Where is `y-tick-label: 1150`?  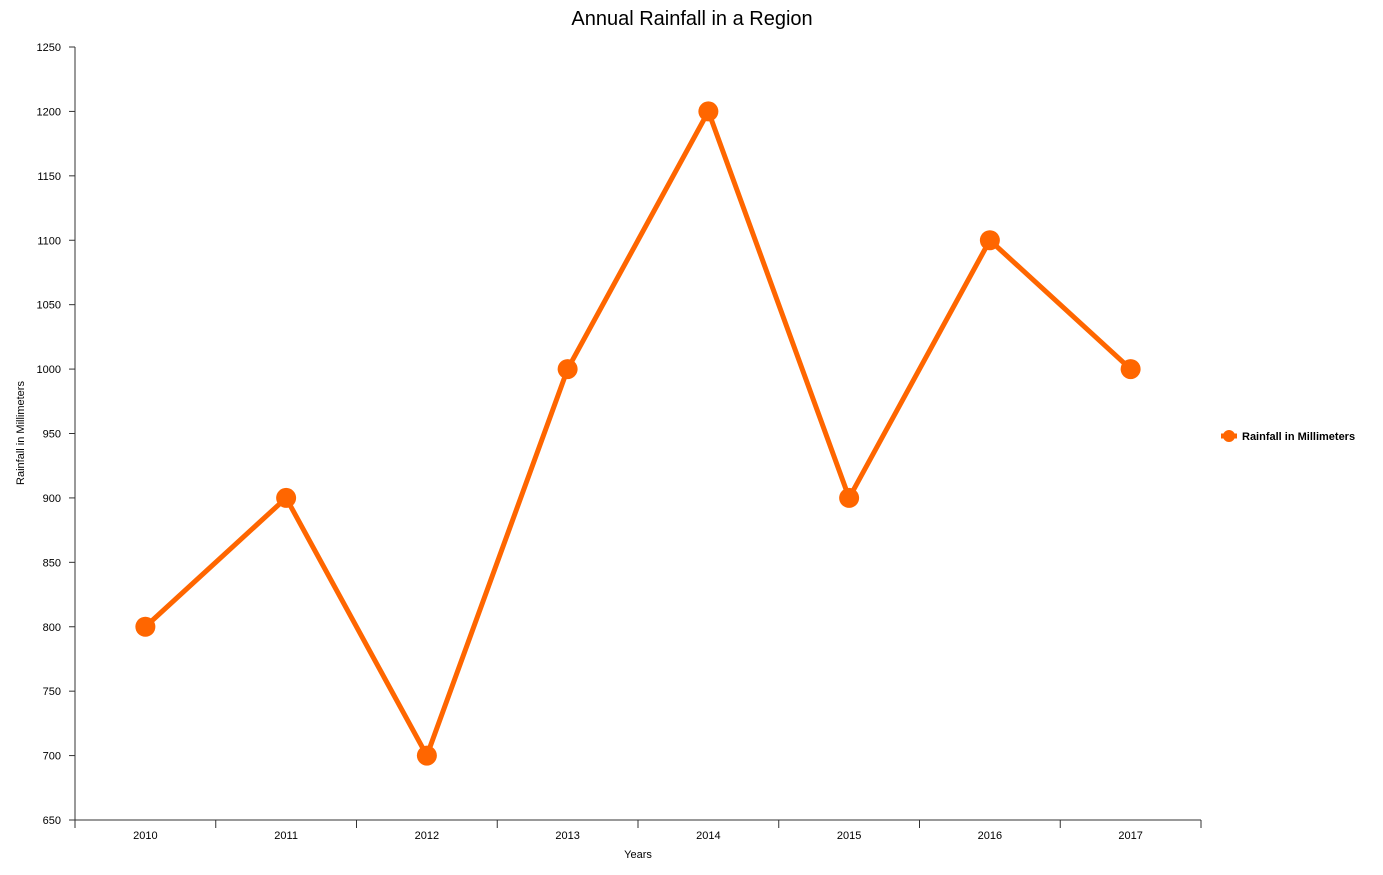 y-tick-label: 1150 is located at coordinates (49, 177).